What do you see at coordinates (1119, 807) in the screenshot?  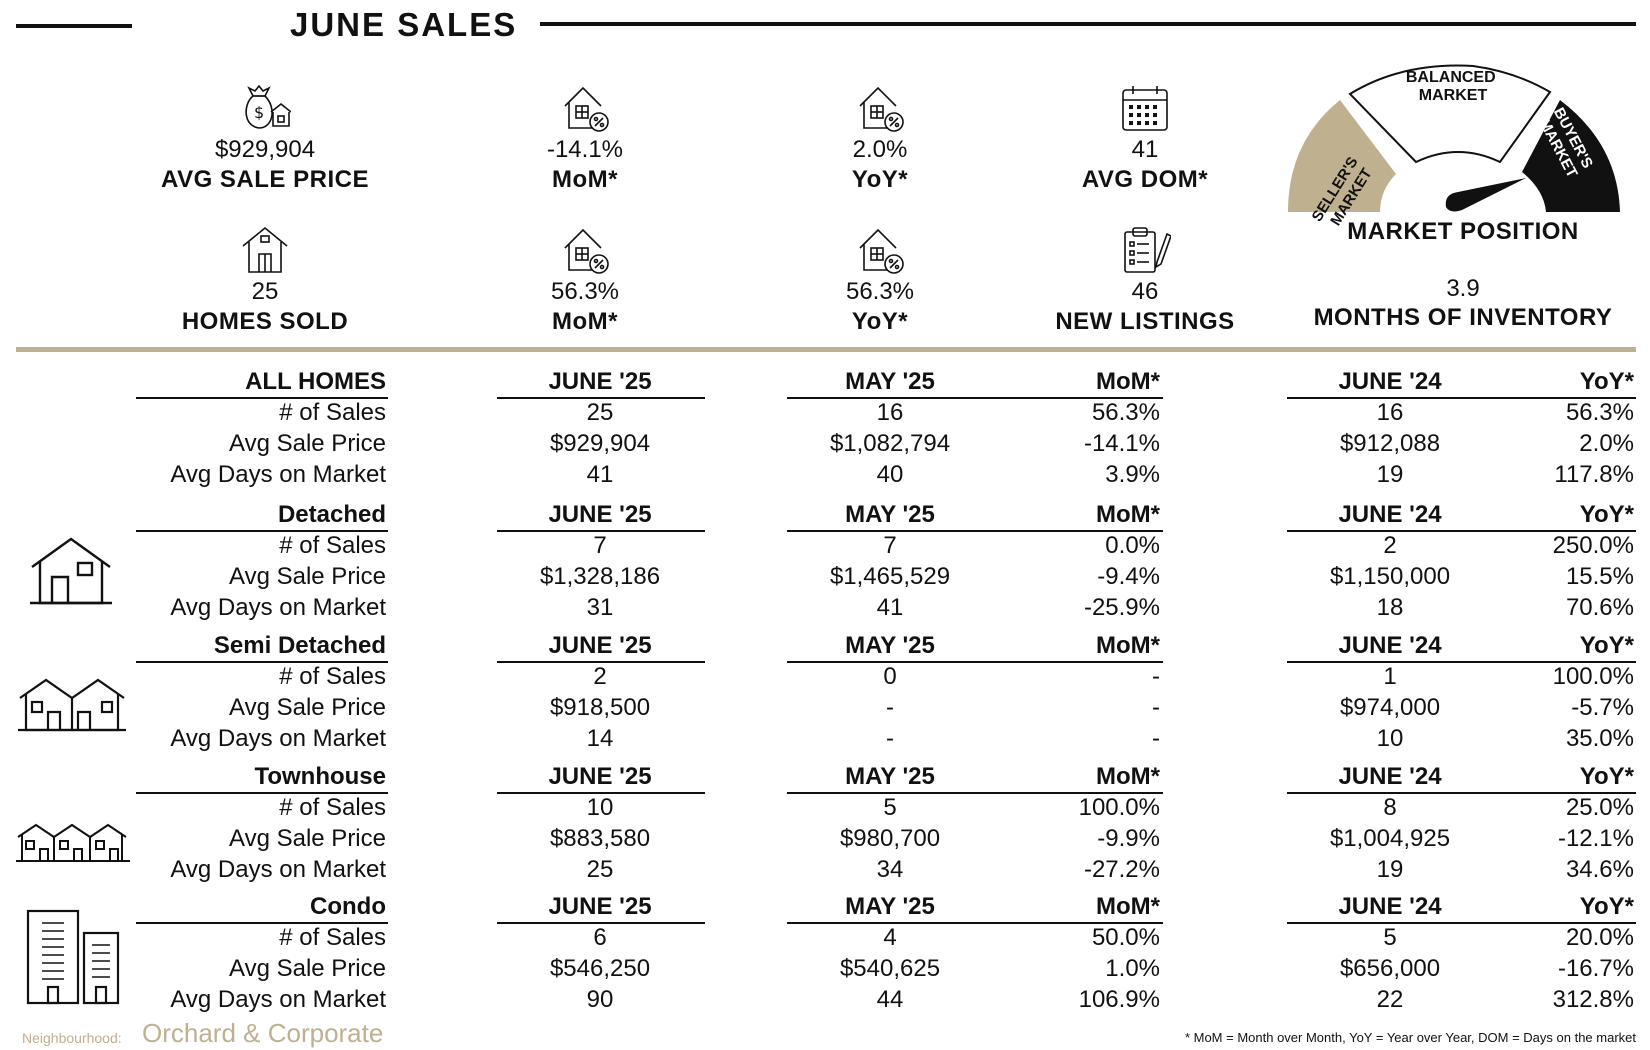 I see `cell-mom: 100.0%` at bounding box center [1119, 807].